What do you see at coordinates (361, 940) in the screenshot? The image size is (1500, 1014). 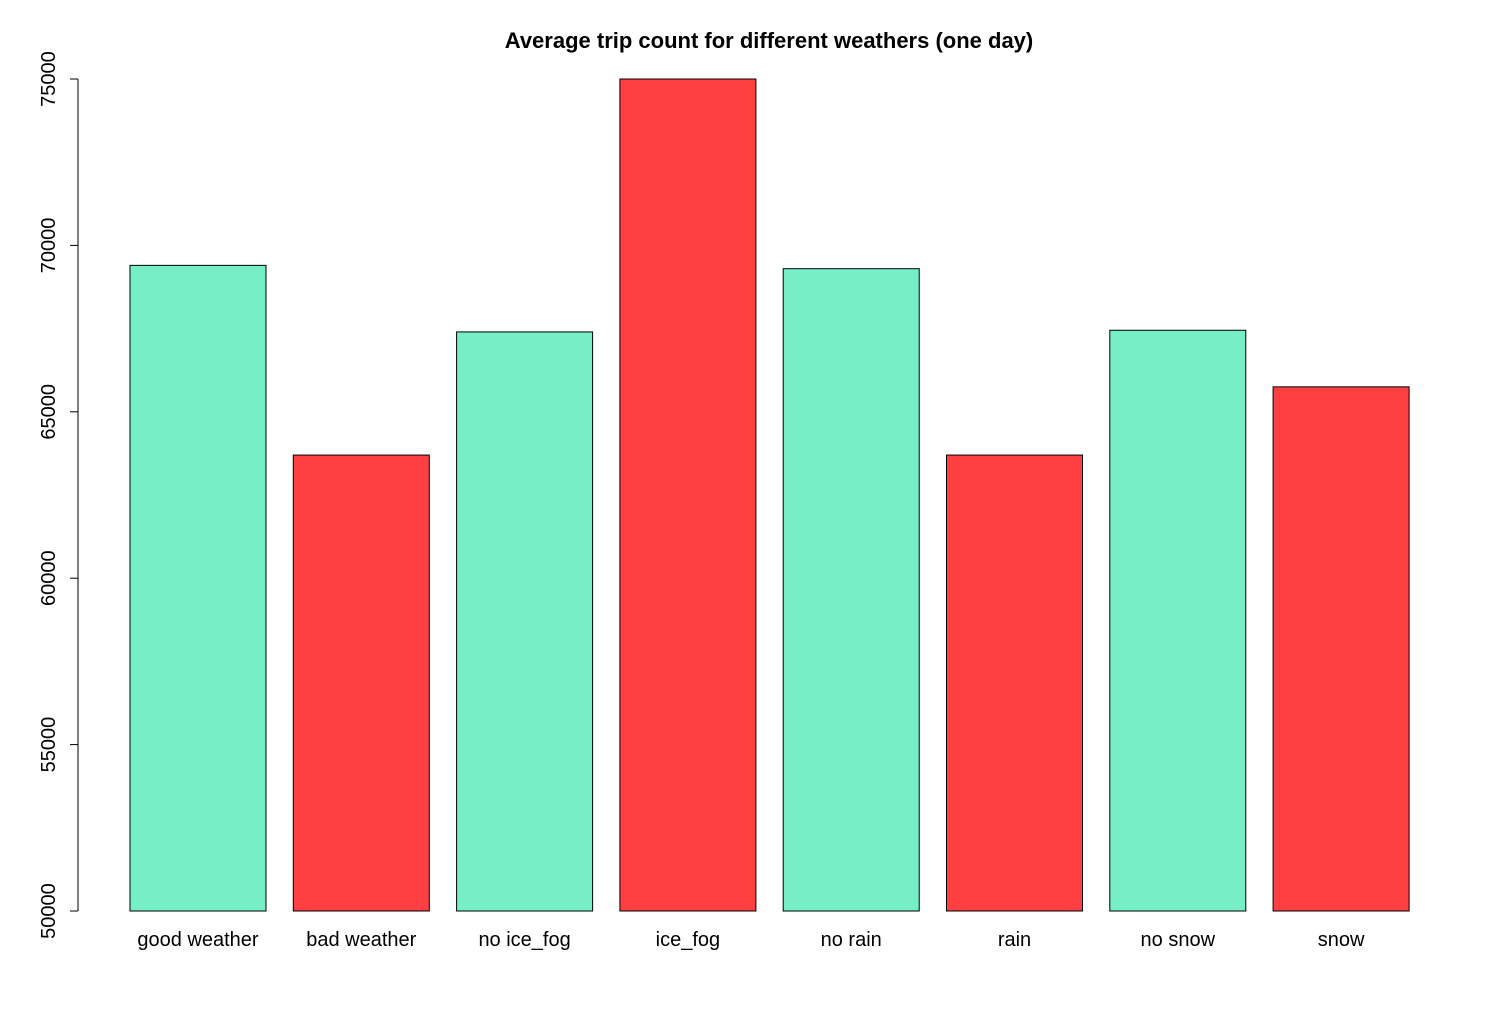 I see `x-category-label: bad weather` at bounding box center [361, 940].